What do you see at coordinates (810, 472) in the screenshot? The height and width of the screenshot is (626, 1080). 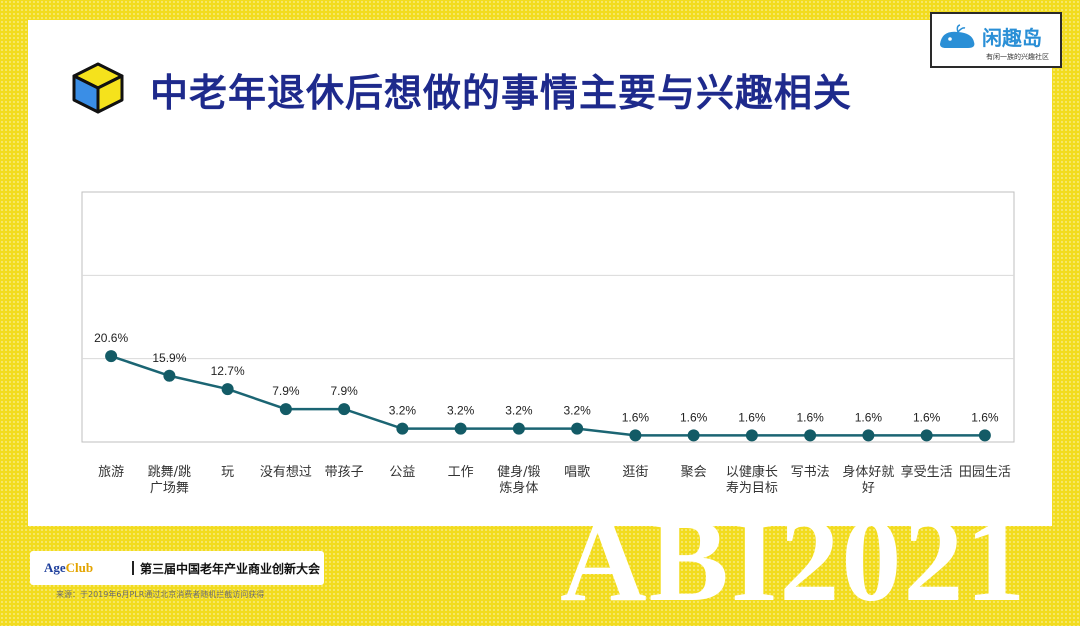 I see `category-label: 写书法` at bounding box center [810, 472].